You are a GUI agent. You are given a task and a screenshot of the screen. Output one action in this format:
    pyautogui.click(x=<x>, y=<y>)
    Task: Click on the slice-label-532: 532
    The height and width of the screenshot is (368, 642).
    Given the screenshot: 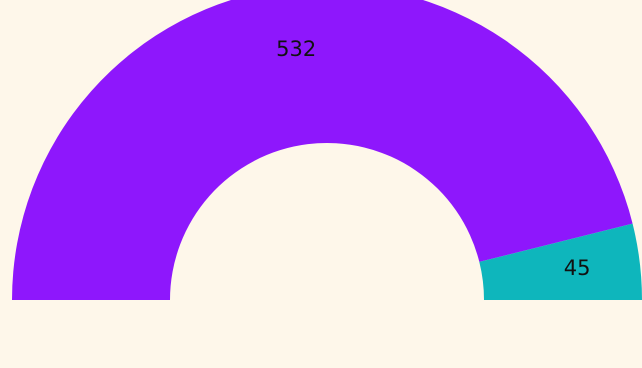 What is the action you would take?
    pyautogui.click(x=296, y=49)
    